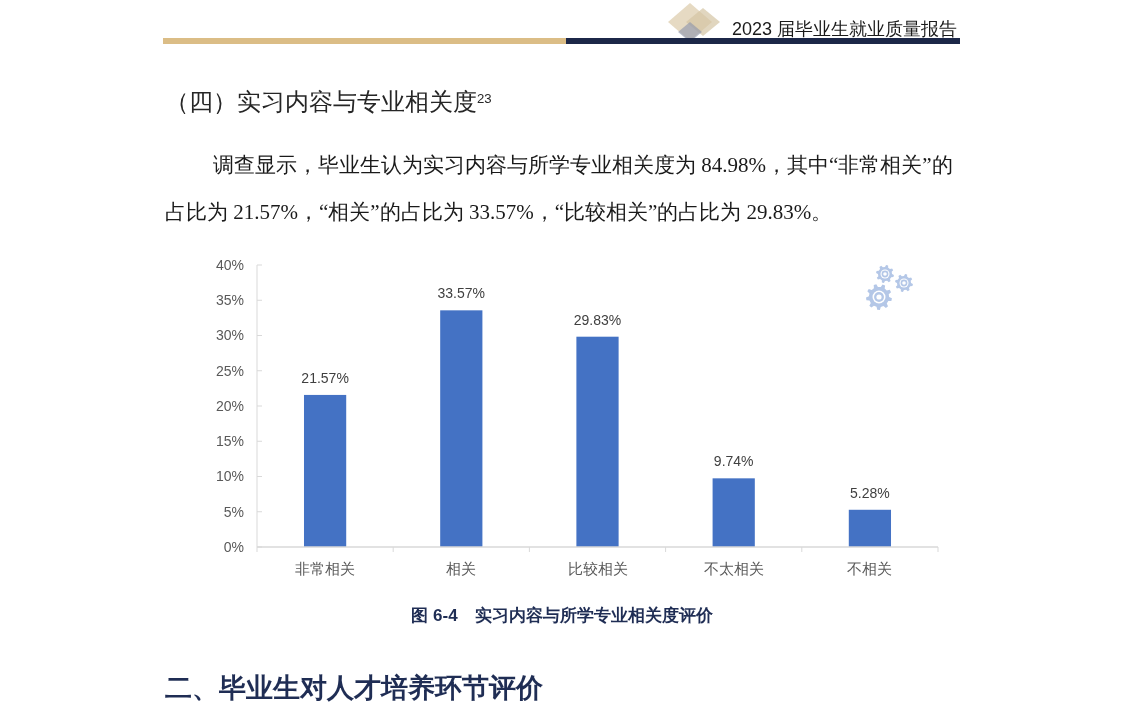  What do you see at coordinates (597, 568) in the screenshot?
I see `x-tick-label: 比较相关` at bounding box center [597, 568].